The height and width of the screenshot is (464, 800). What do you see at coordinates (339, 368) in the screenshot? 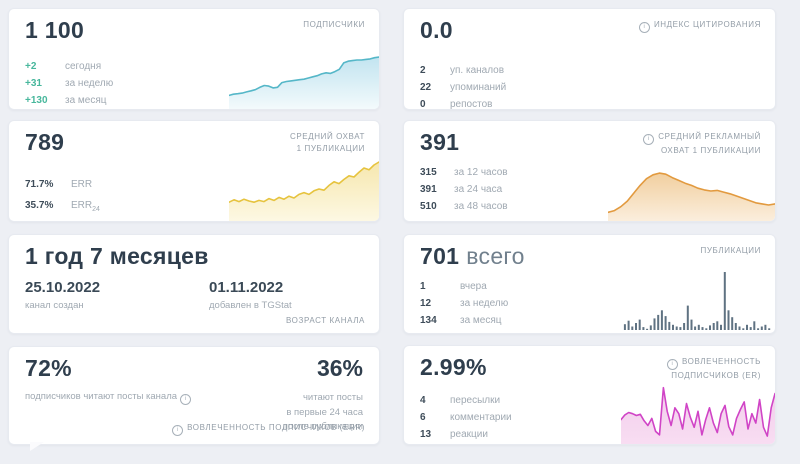
I see `err-right-value: 36%` at bounding box center [339, 368].